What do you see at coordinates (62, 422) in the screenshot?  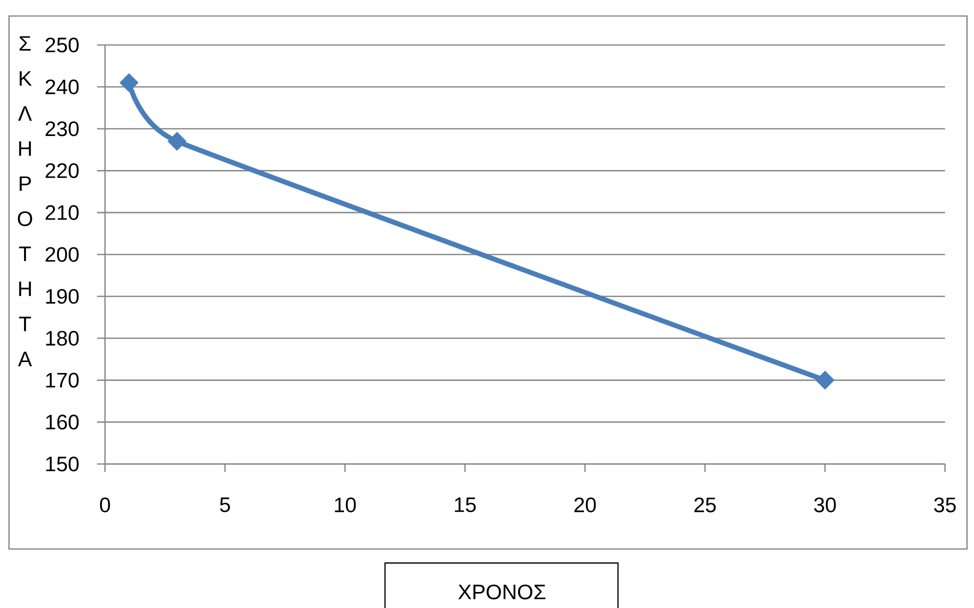 I see `y-tick-label: 160` at bounding box center [62, 422].